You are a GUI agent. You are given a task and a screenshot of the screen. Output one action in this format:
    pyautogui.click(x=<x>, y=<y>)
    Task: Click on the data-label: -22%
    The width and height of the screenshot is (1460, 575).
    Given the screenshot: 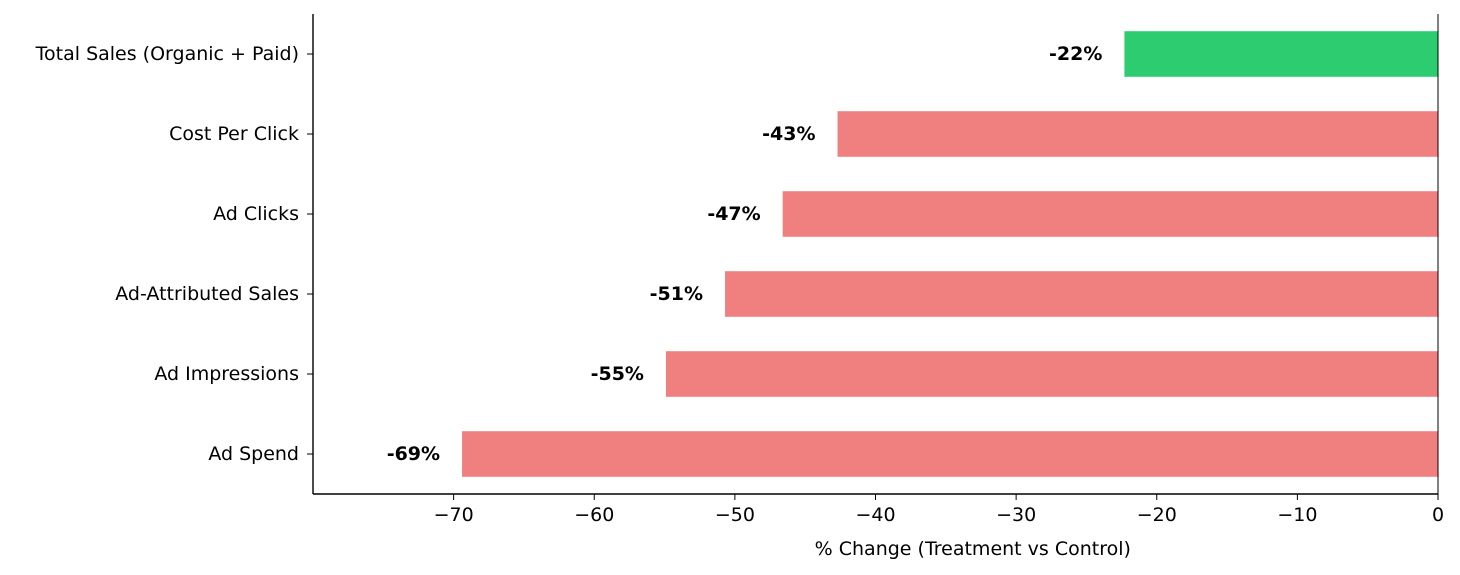 What is the action you would take?
    pyautogui.click(x=1075, y=54)
    